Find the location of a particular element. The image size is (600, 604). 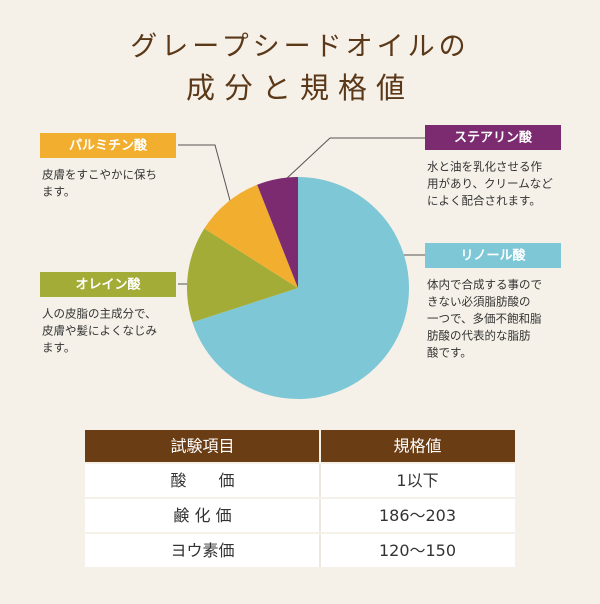

callout-text: 体内で合成する事ので is located at coordinates (484, 285).